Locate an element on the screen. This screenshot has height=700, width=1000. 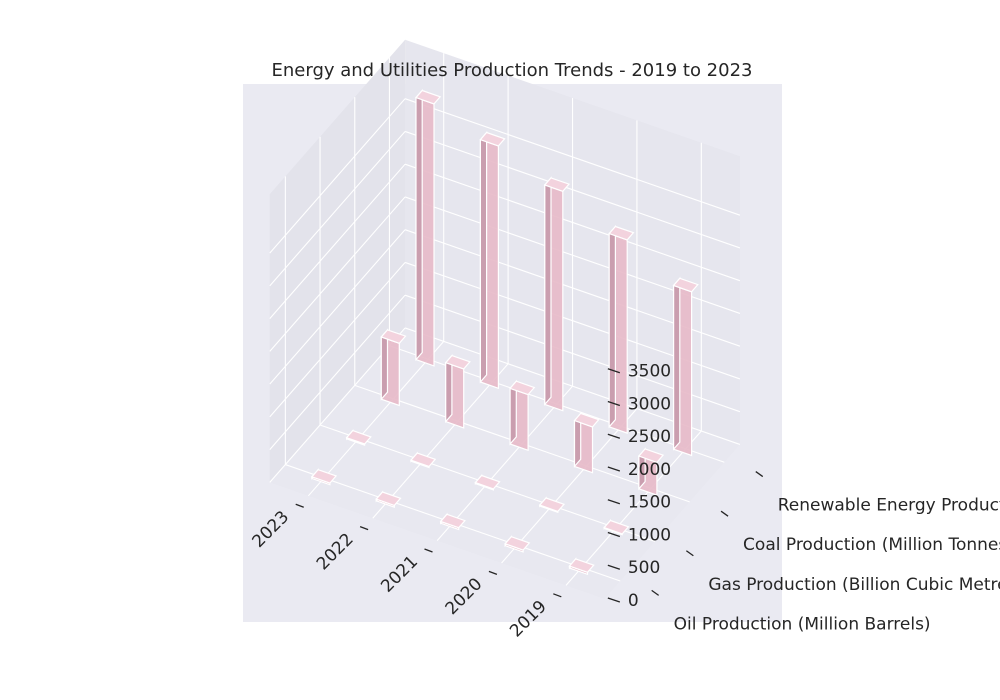
value-tick-label: 1500 is located at coordinates (649, 503).